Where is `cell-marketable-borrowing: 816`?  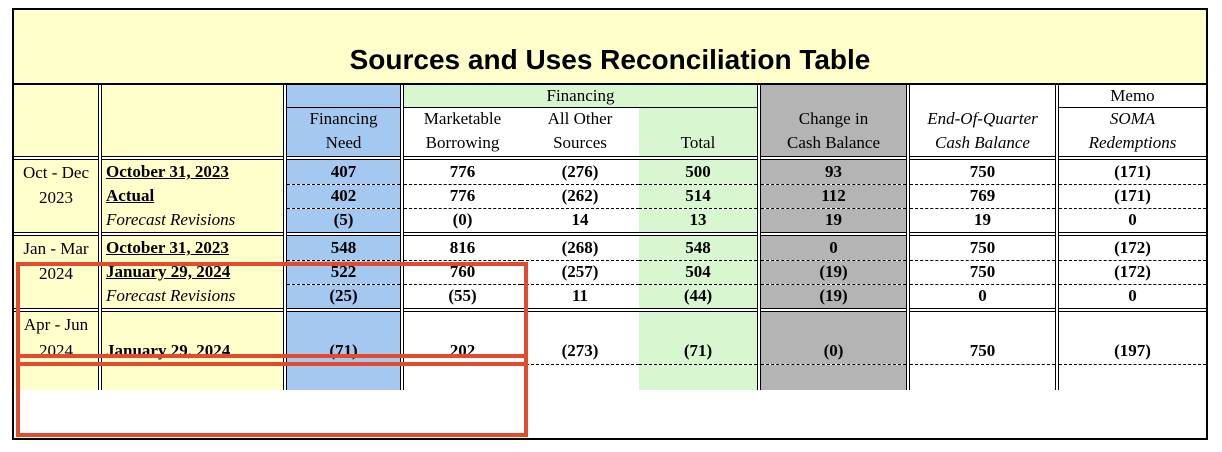
cell-marketable-borrowing: 816 is located at coordinates (460, 246).